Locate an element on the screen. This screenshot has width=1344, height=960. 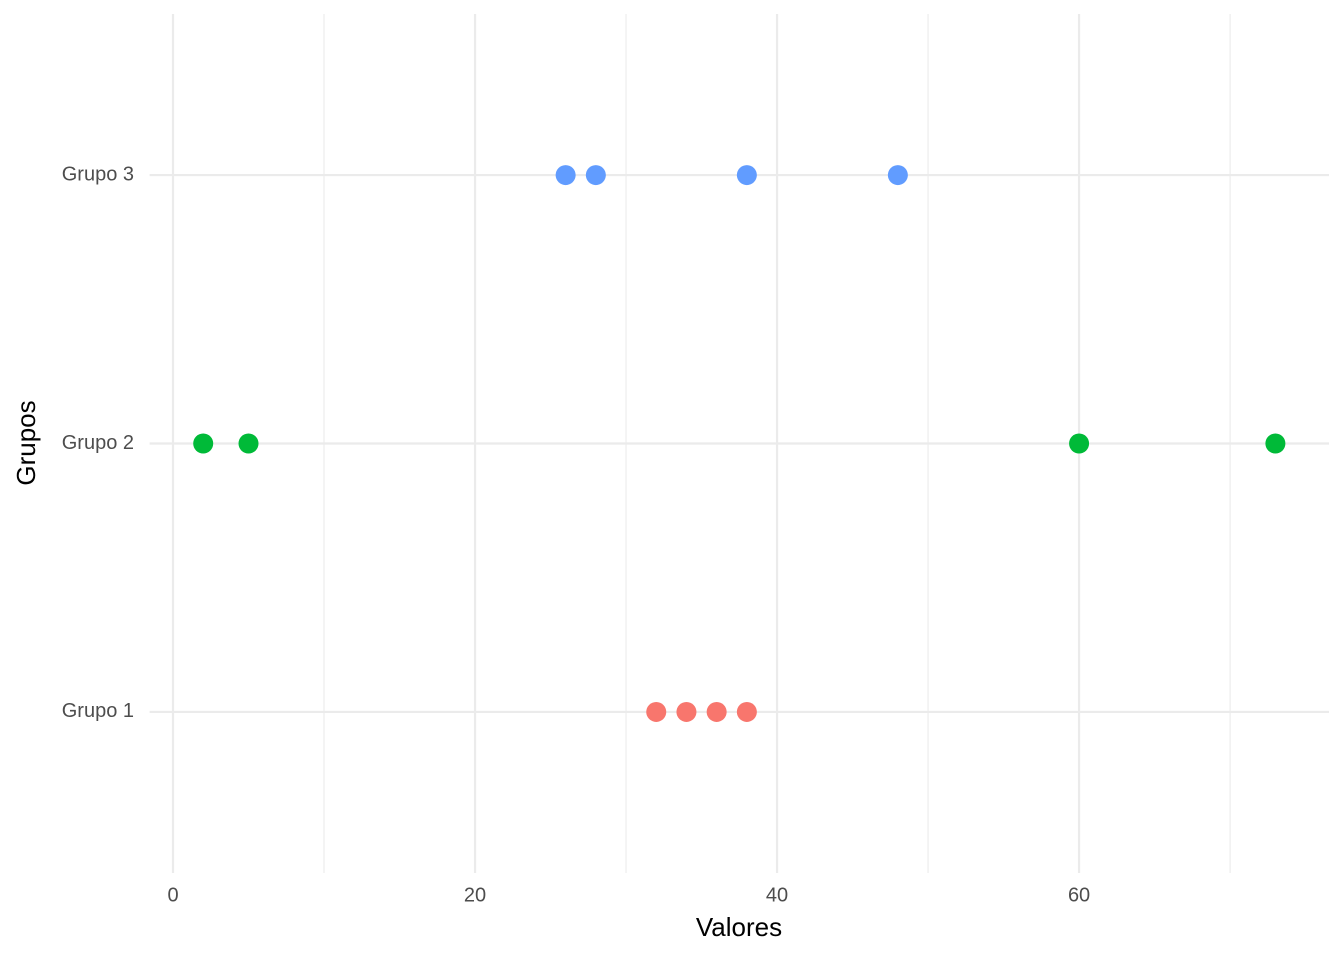
y-axis-title: Grupos is located at coordinates (26, 442).